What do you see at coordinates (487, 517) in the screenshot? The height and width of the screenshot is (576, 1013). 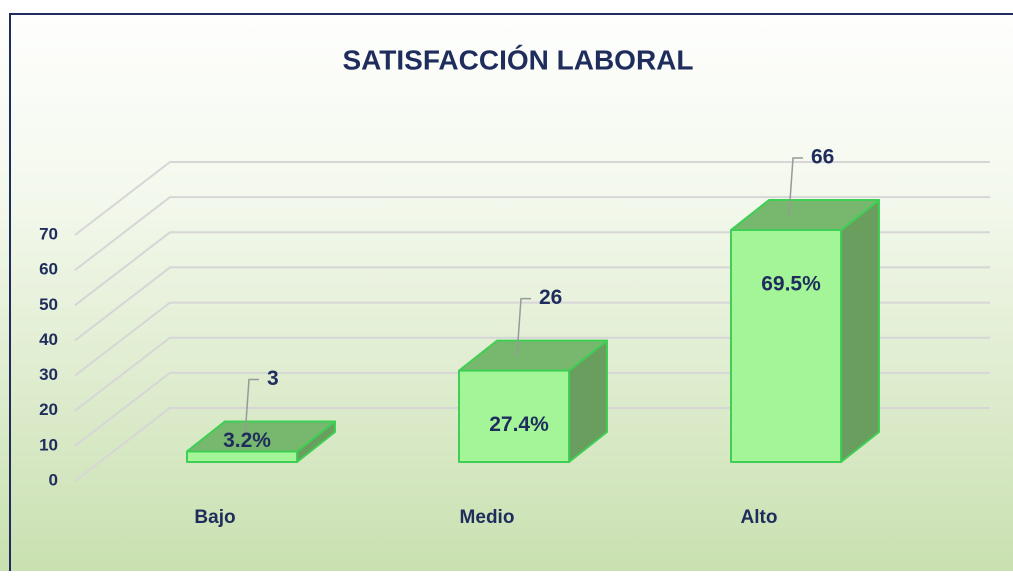 I see `x-tick-label: Medio` at bounding box center [487, 517].